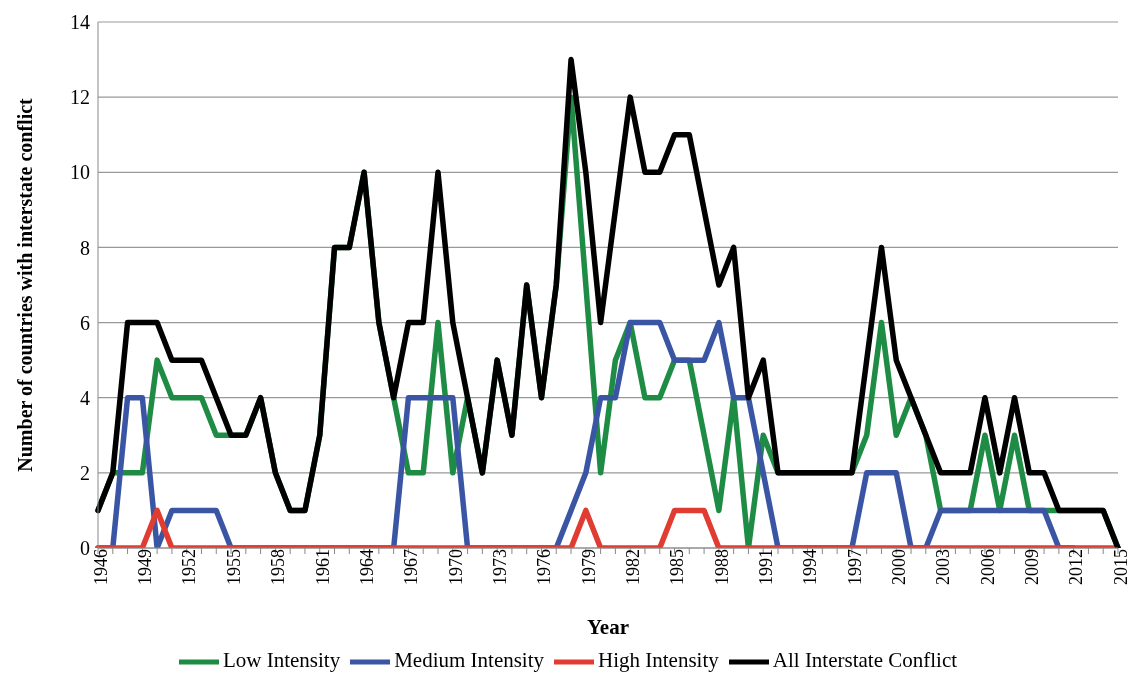 This screenshot has width=1136, height=694. Describe the element at coordinates (499, 567) in the screenshot. I see `x-tick-label: 1973` at that location.